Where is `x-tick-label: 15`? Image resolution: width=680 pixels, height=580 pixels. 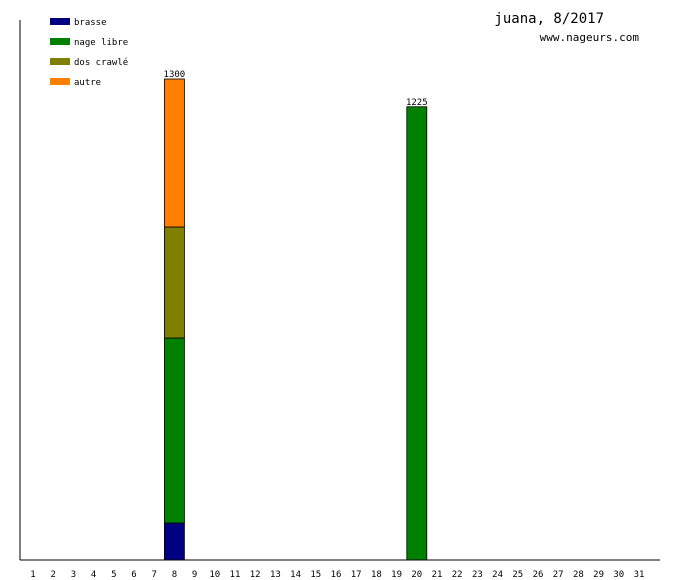
x-tick-label: 15 is located at coordinates (315, 575).